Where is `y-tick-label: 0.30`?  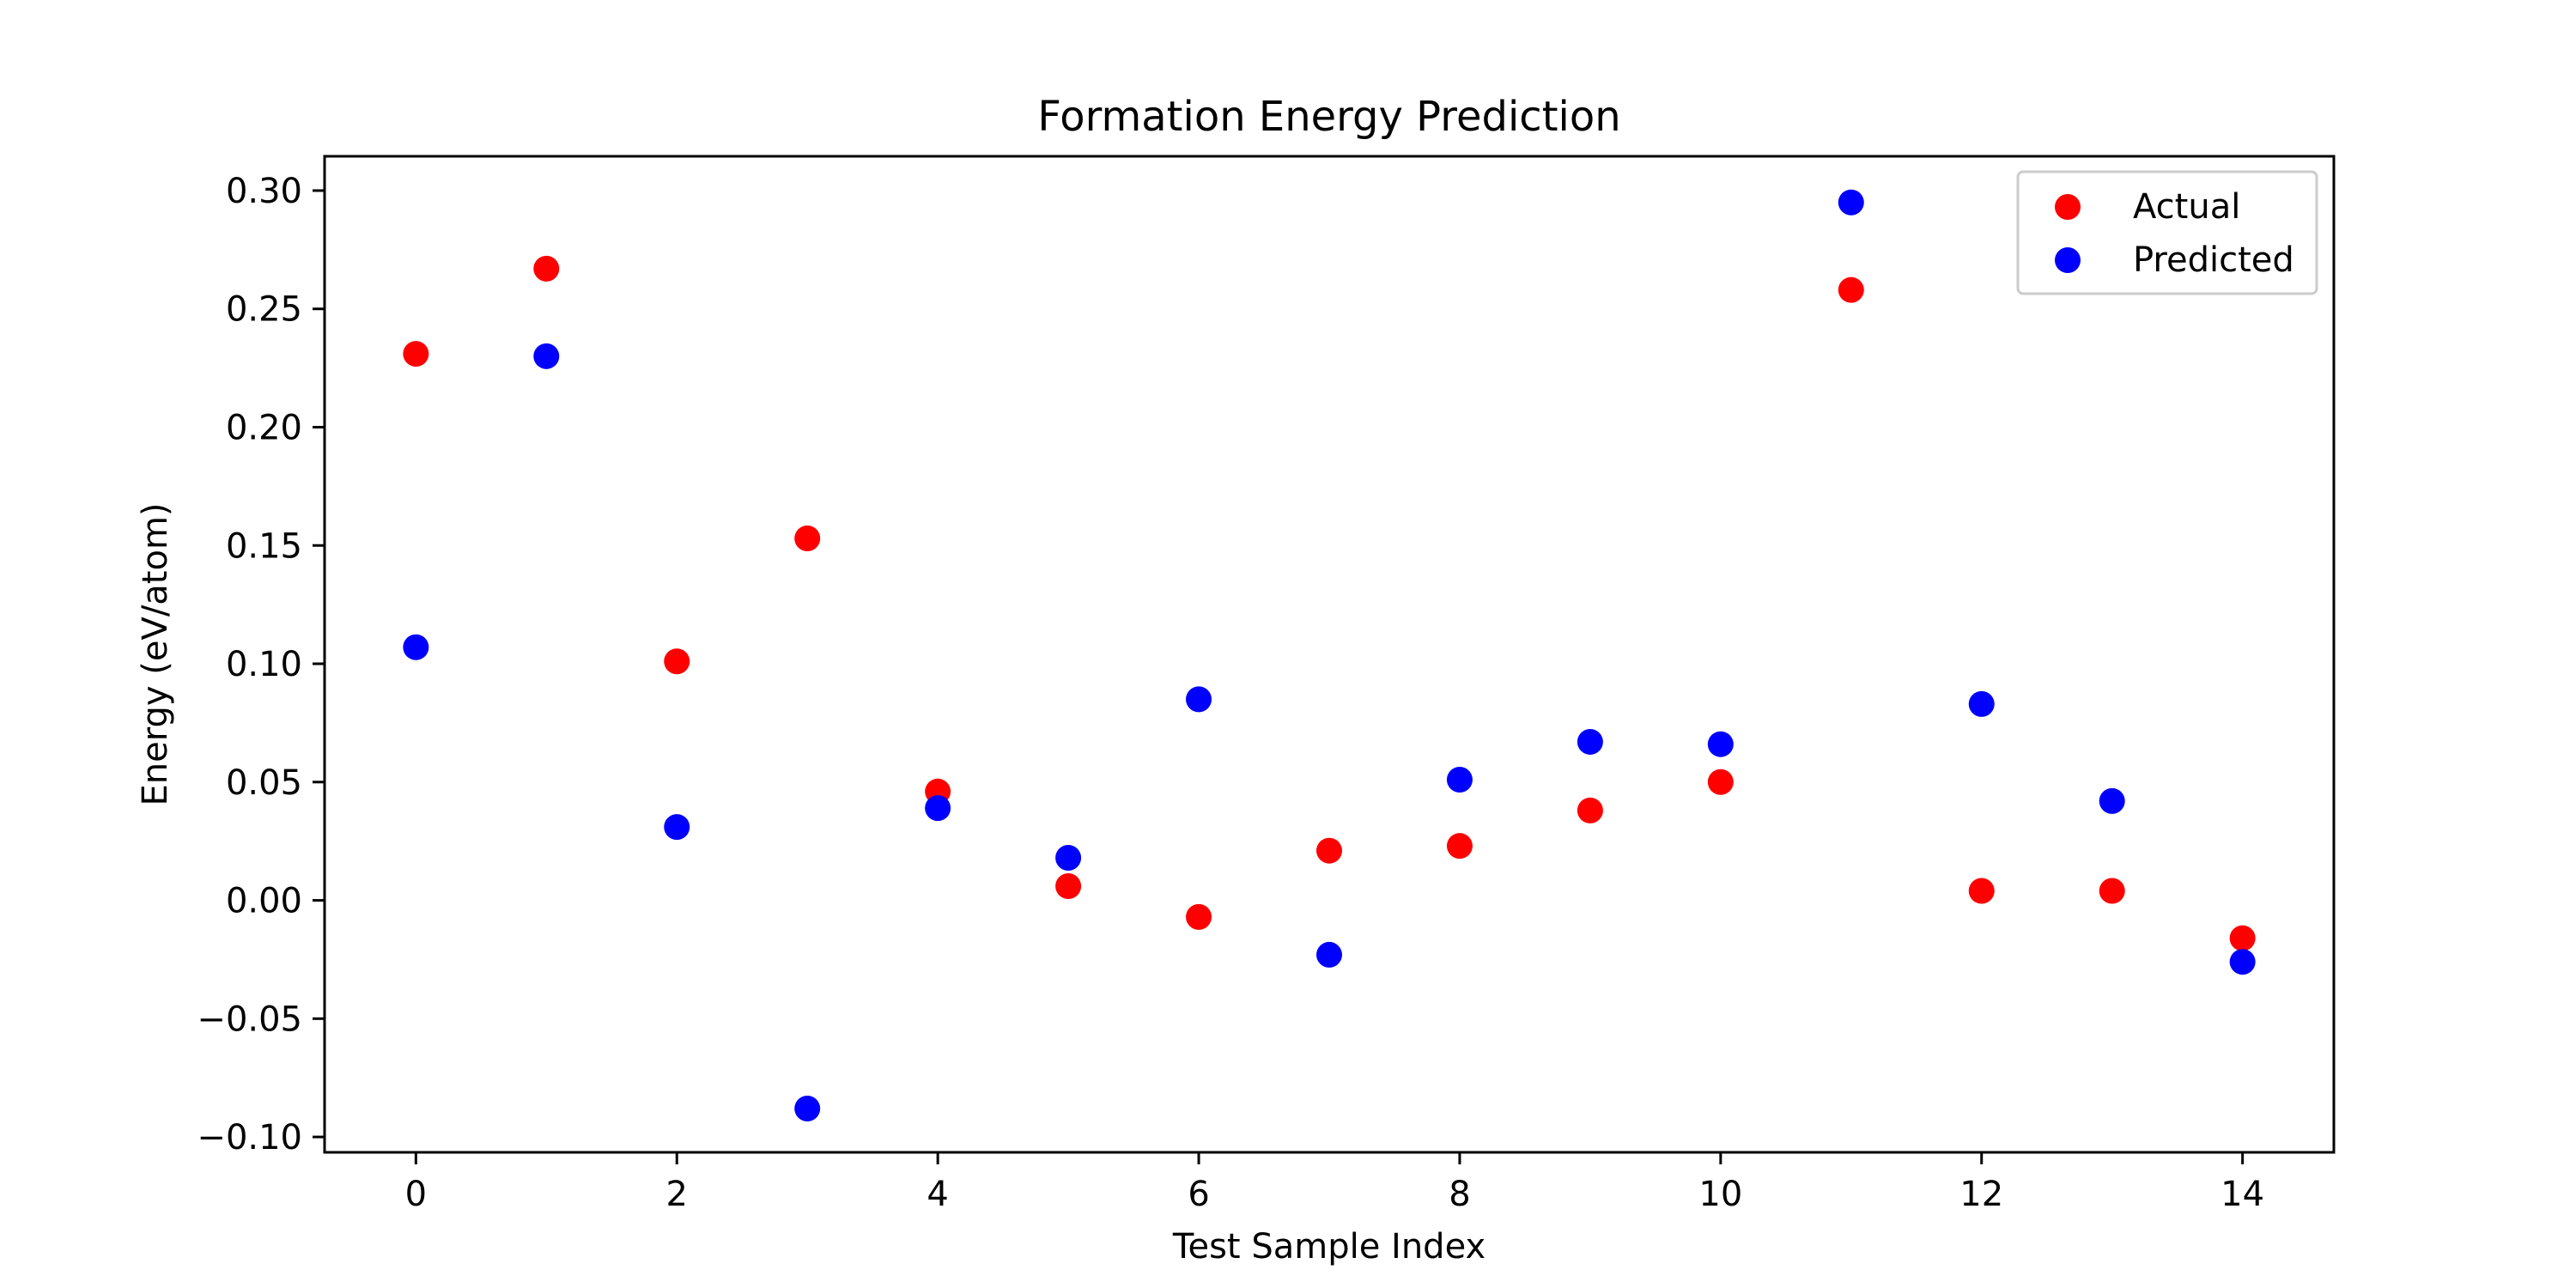
y-tick-label: 0.30 is located at coordinates (264, 191).